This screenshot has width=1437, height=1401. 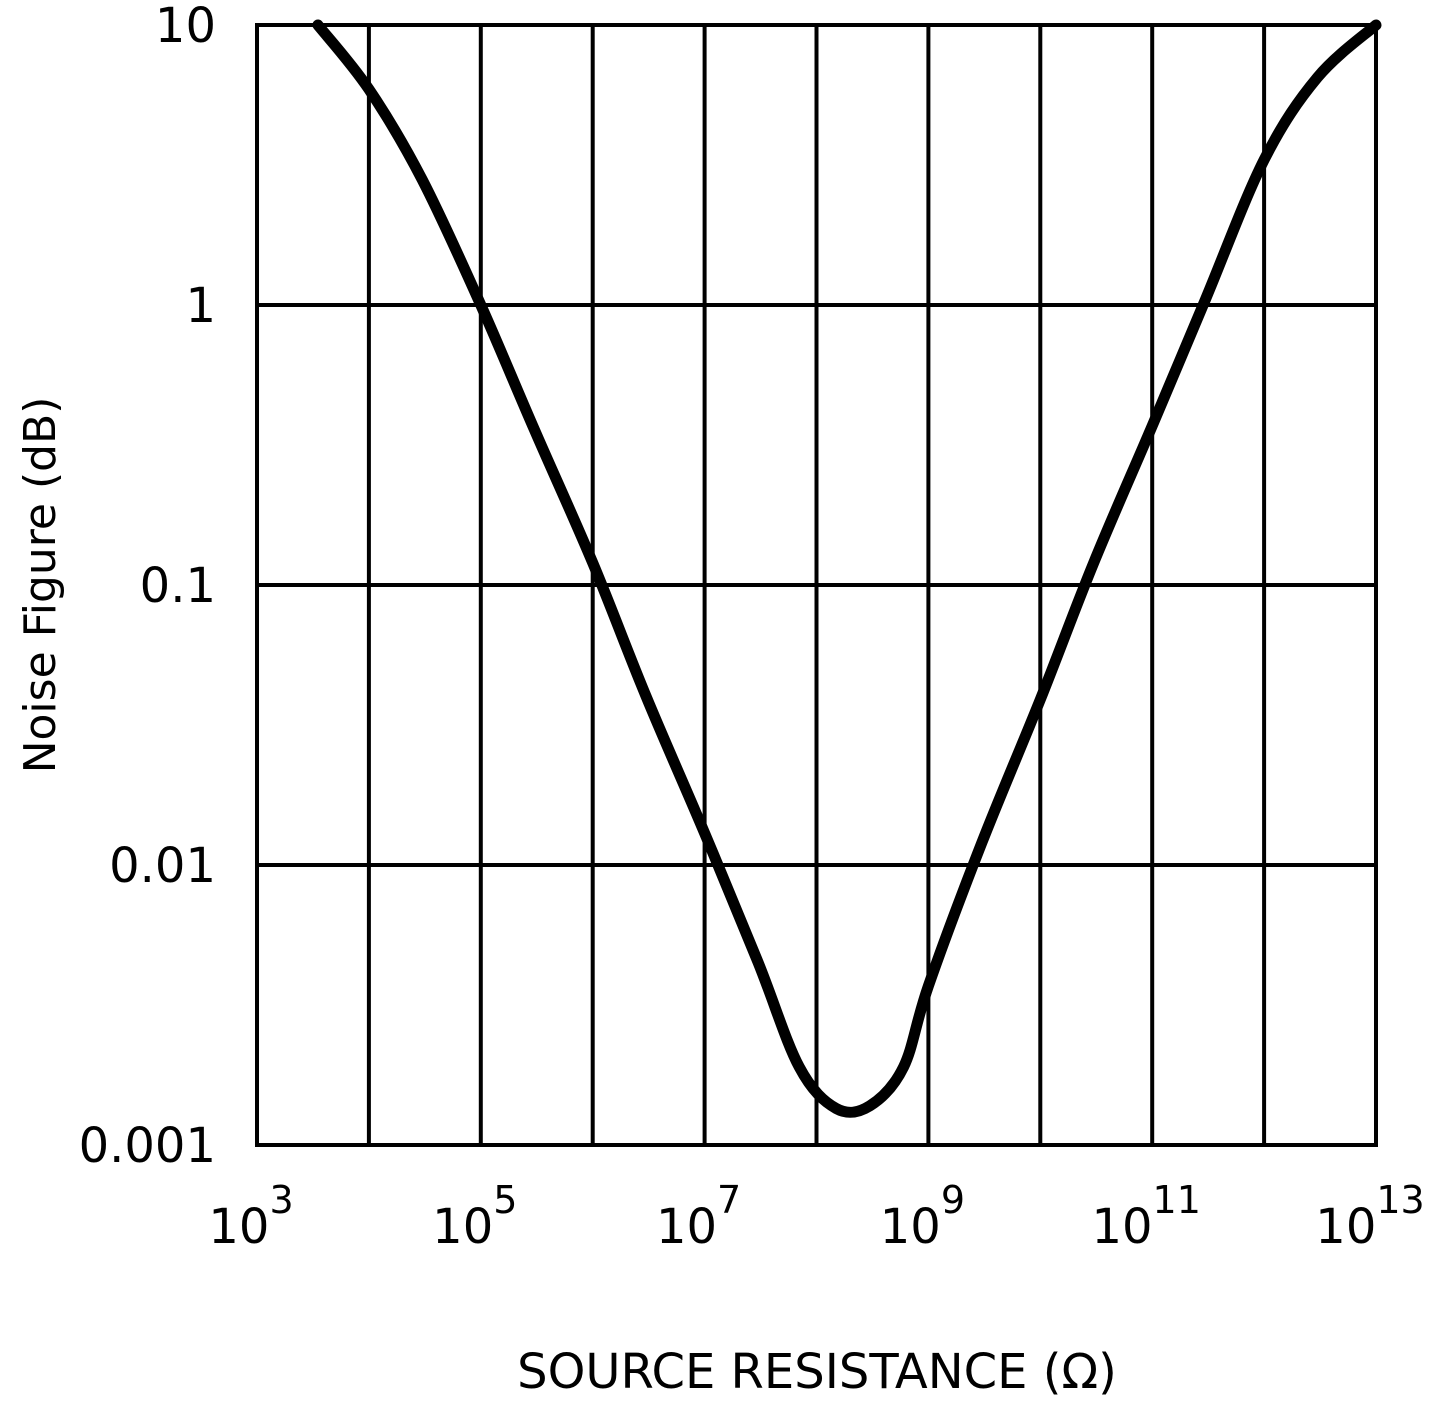 I want to click on y-tick-labels: 10 1 0.1 0.01 0.001, so click(x=147, y=587).